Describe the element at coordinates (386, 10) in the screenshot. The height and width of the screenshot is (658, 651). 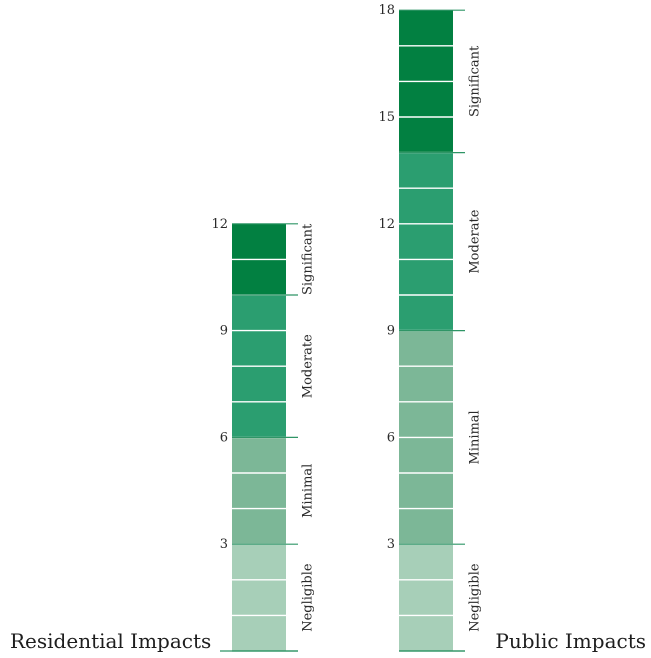
I see `public-tick-label: 18` at that location.